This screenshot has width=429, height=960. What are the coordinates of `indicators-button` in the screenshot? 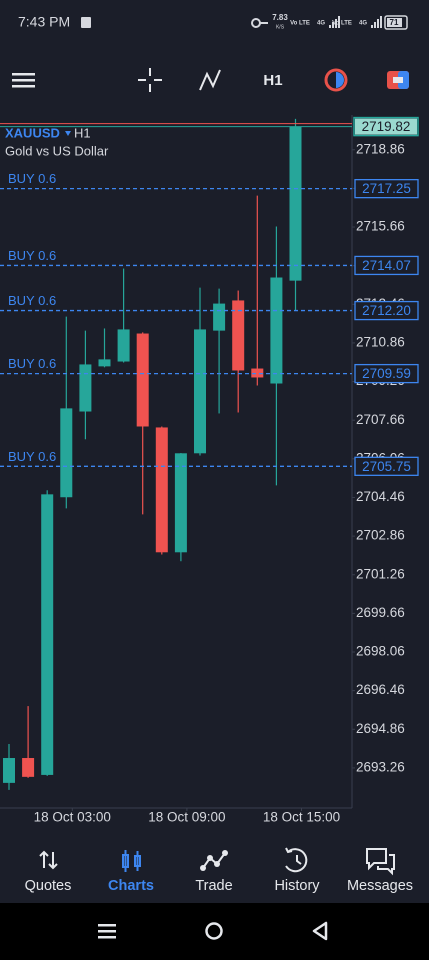 It's located at (210, 80).